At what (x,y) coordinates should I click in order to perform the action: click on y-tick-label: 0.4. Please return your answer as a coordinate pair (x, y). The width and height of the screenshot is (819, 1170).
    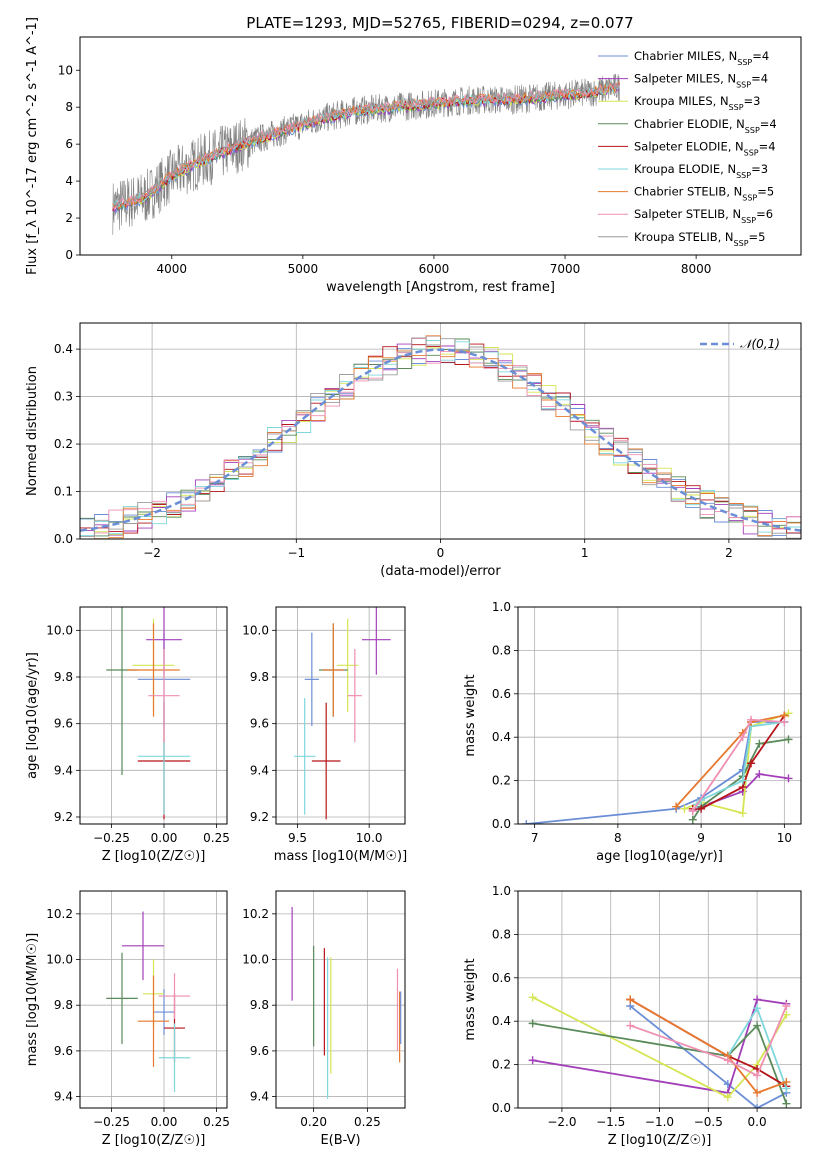
    Looking at the image, I should click on (63, 349).